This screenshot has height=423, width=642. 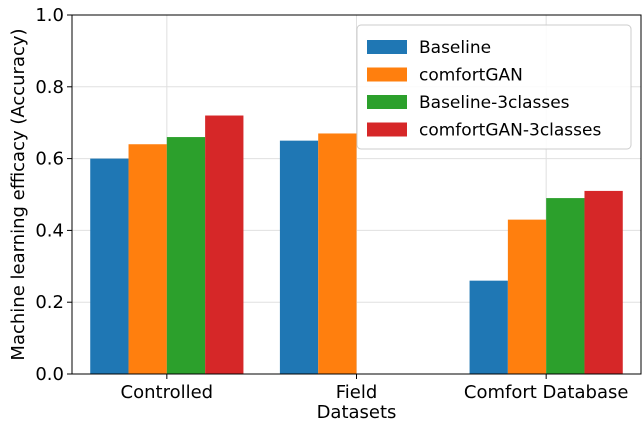 What do you see at coordinates (49, 302) in the screenshot?
I see `y-tick-label: 0.2` at bounding box center [49, 302].